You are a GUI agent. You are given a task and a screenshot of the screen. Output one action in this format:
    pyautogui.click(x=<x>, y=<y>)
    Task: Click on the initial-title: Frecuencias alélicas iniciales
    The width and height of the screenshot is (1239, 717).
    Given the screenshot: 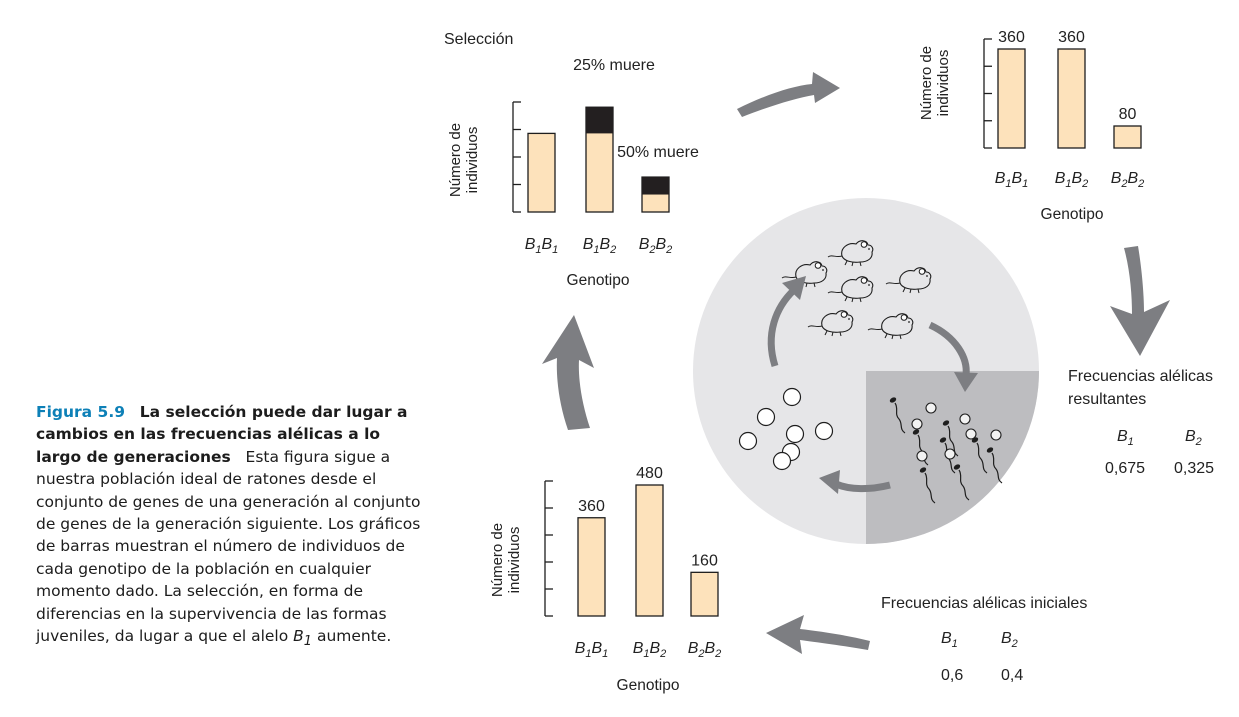 What is the action you would take?
    pyautogui.click(x=984, y=603)
    